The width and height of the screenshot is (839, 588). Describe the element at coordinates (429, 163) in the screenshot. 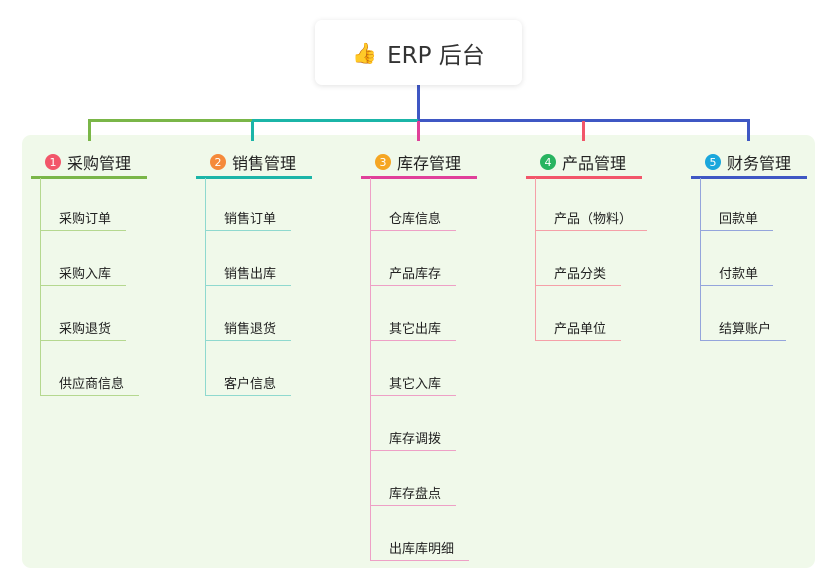

I see `branch-title: 库存管理` at that location.